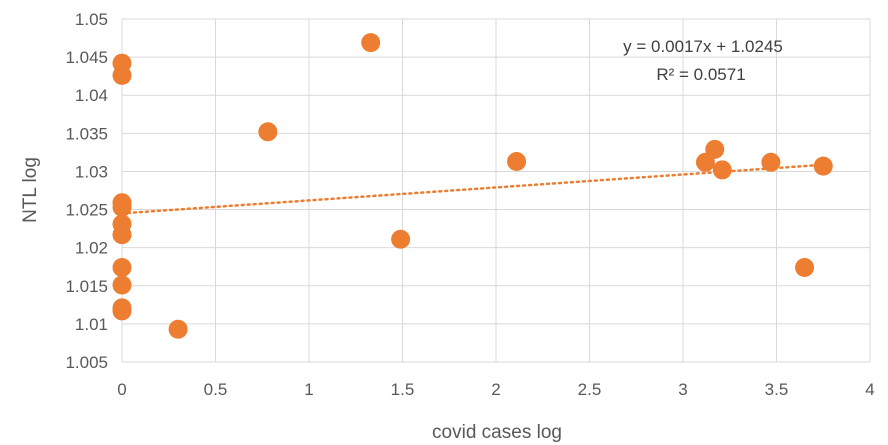 This screenshot has height=445, width=888. I want to click on x-tick-label: 3, so click(682, 389).